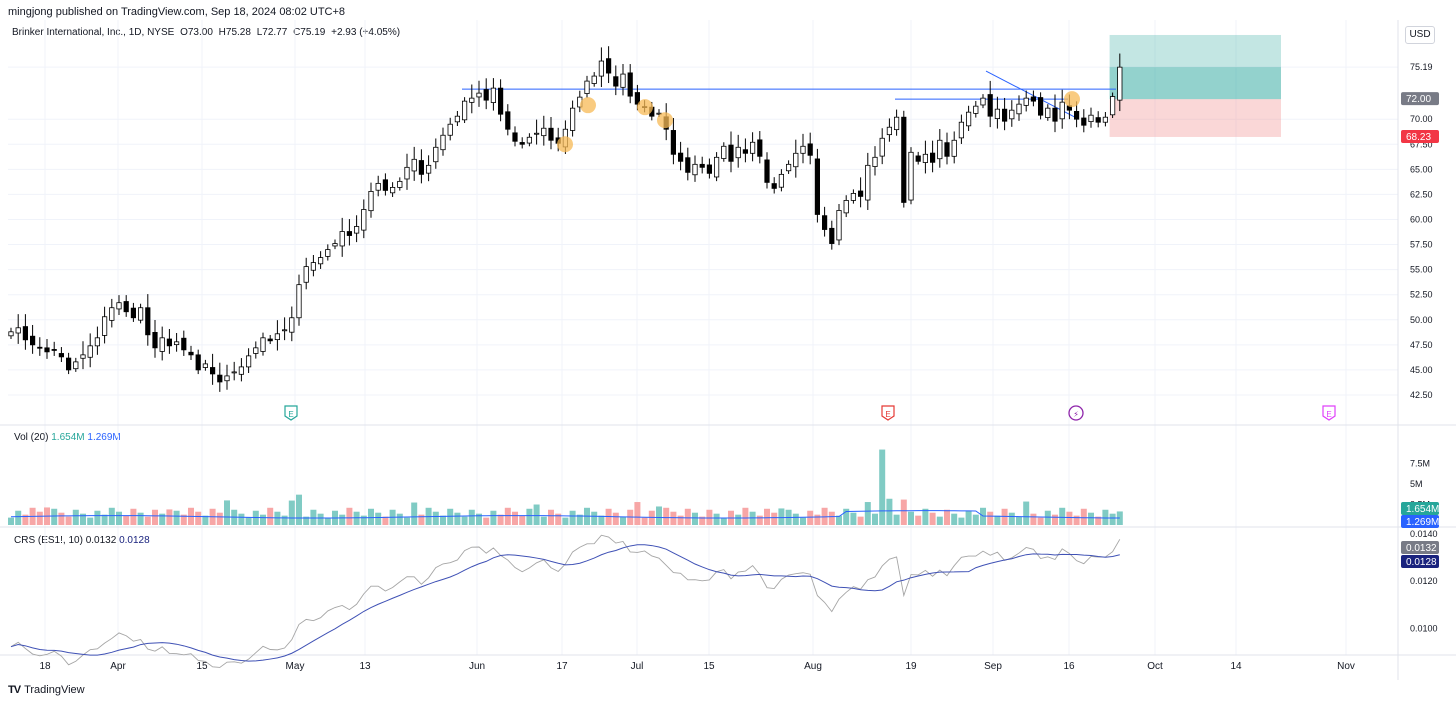 The width and height of the screenshot is (1456, 705). I want to click on entry-price-label: 72.00, so click(1418, 99).